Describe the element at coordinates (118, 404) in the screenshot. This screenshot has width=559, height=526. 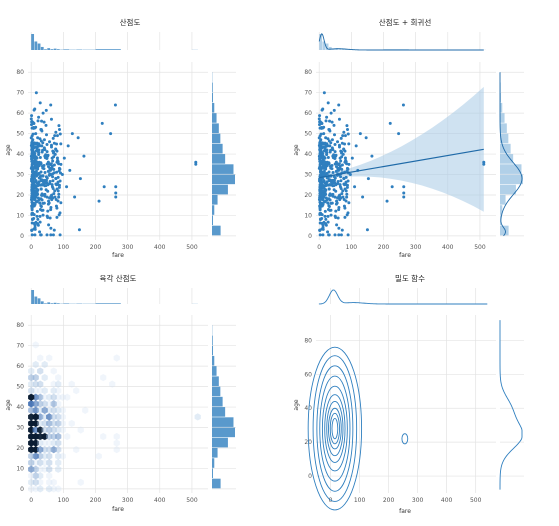
I see `plot-area` at that location.